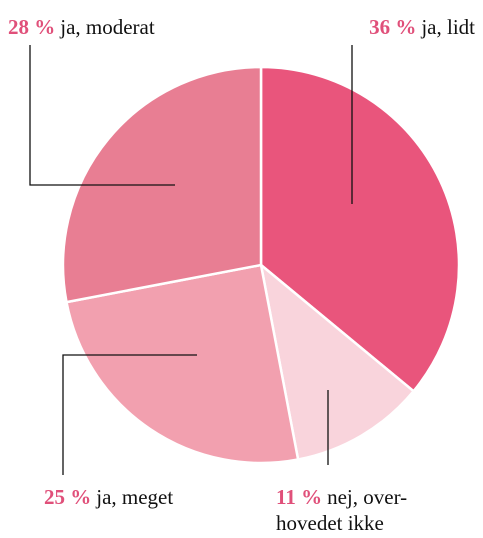 Image resolution: width=483 pixels, height=538 pixels. What do you see at coordinates (68, 497) in the screenshot?
I see `value-label: 25 %` at bounding box center [68, 497].